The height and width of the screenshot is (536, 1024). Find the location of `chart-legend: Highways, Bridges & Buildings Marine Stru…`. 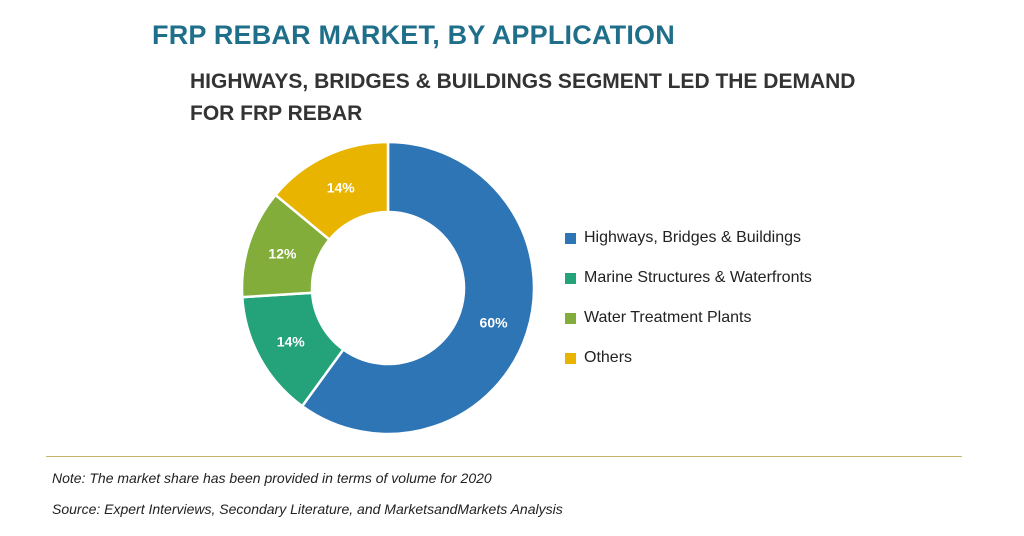

chart-legend: Highways, Bridges & Buildings Marine Stru… is located at coordinates (688, 298).